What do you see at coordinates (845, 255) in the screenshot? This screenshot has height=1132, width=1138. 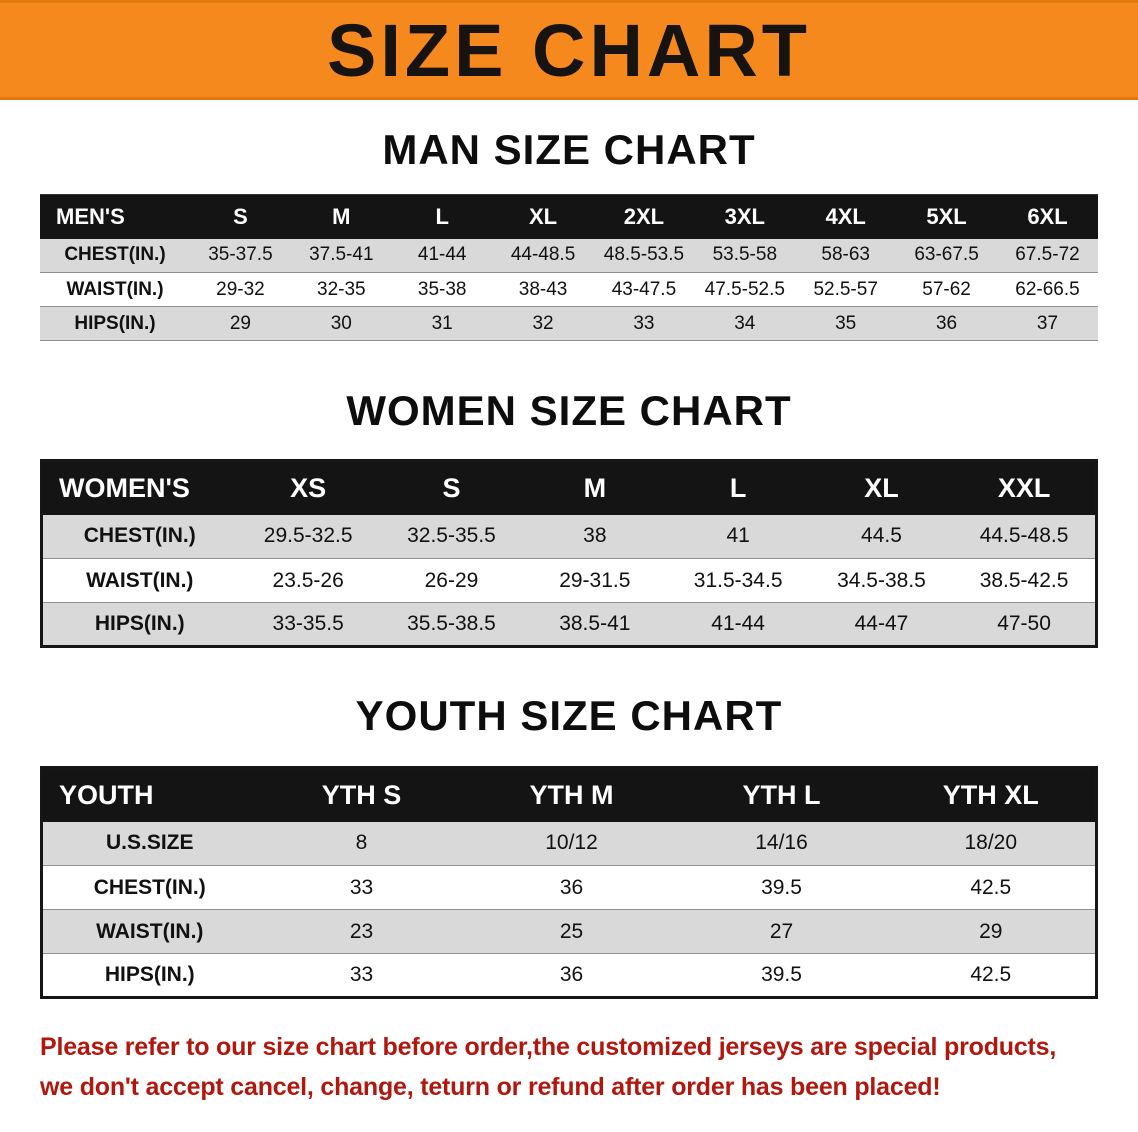 I see `value-cell: 58-63` at bounding box center [845, 255].